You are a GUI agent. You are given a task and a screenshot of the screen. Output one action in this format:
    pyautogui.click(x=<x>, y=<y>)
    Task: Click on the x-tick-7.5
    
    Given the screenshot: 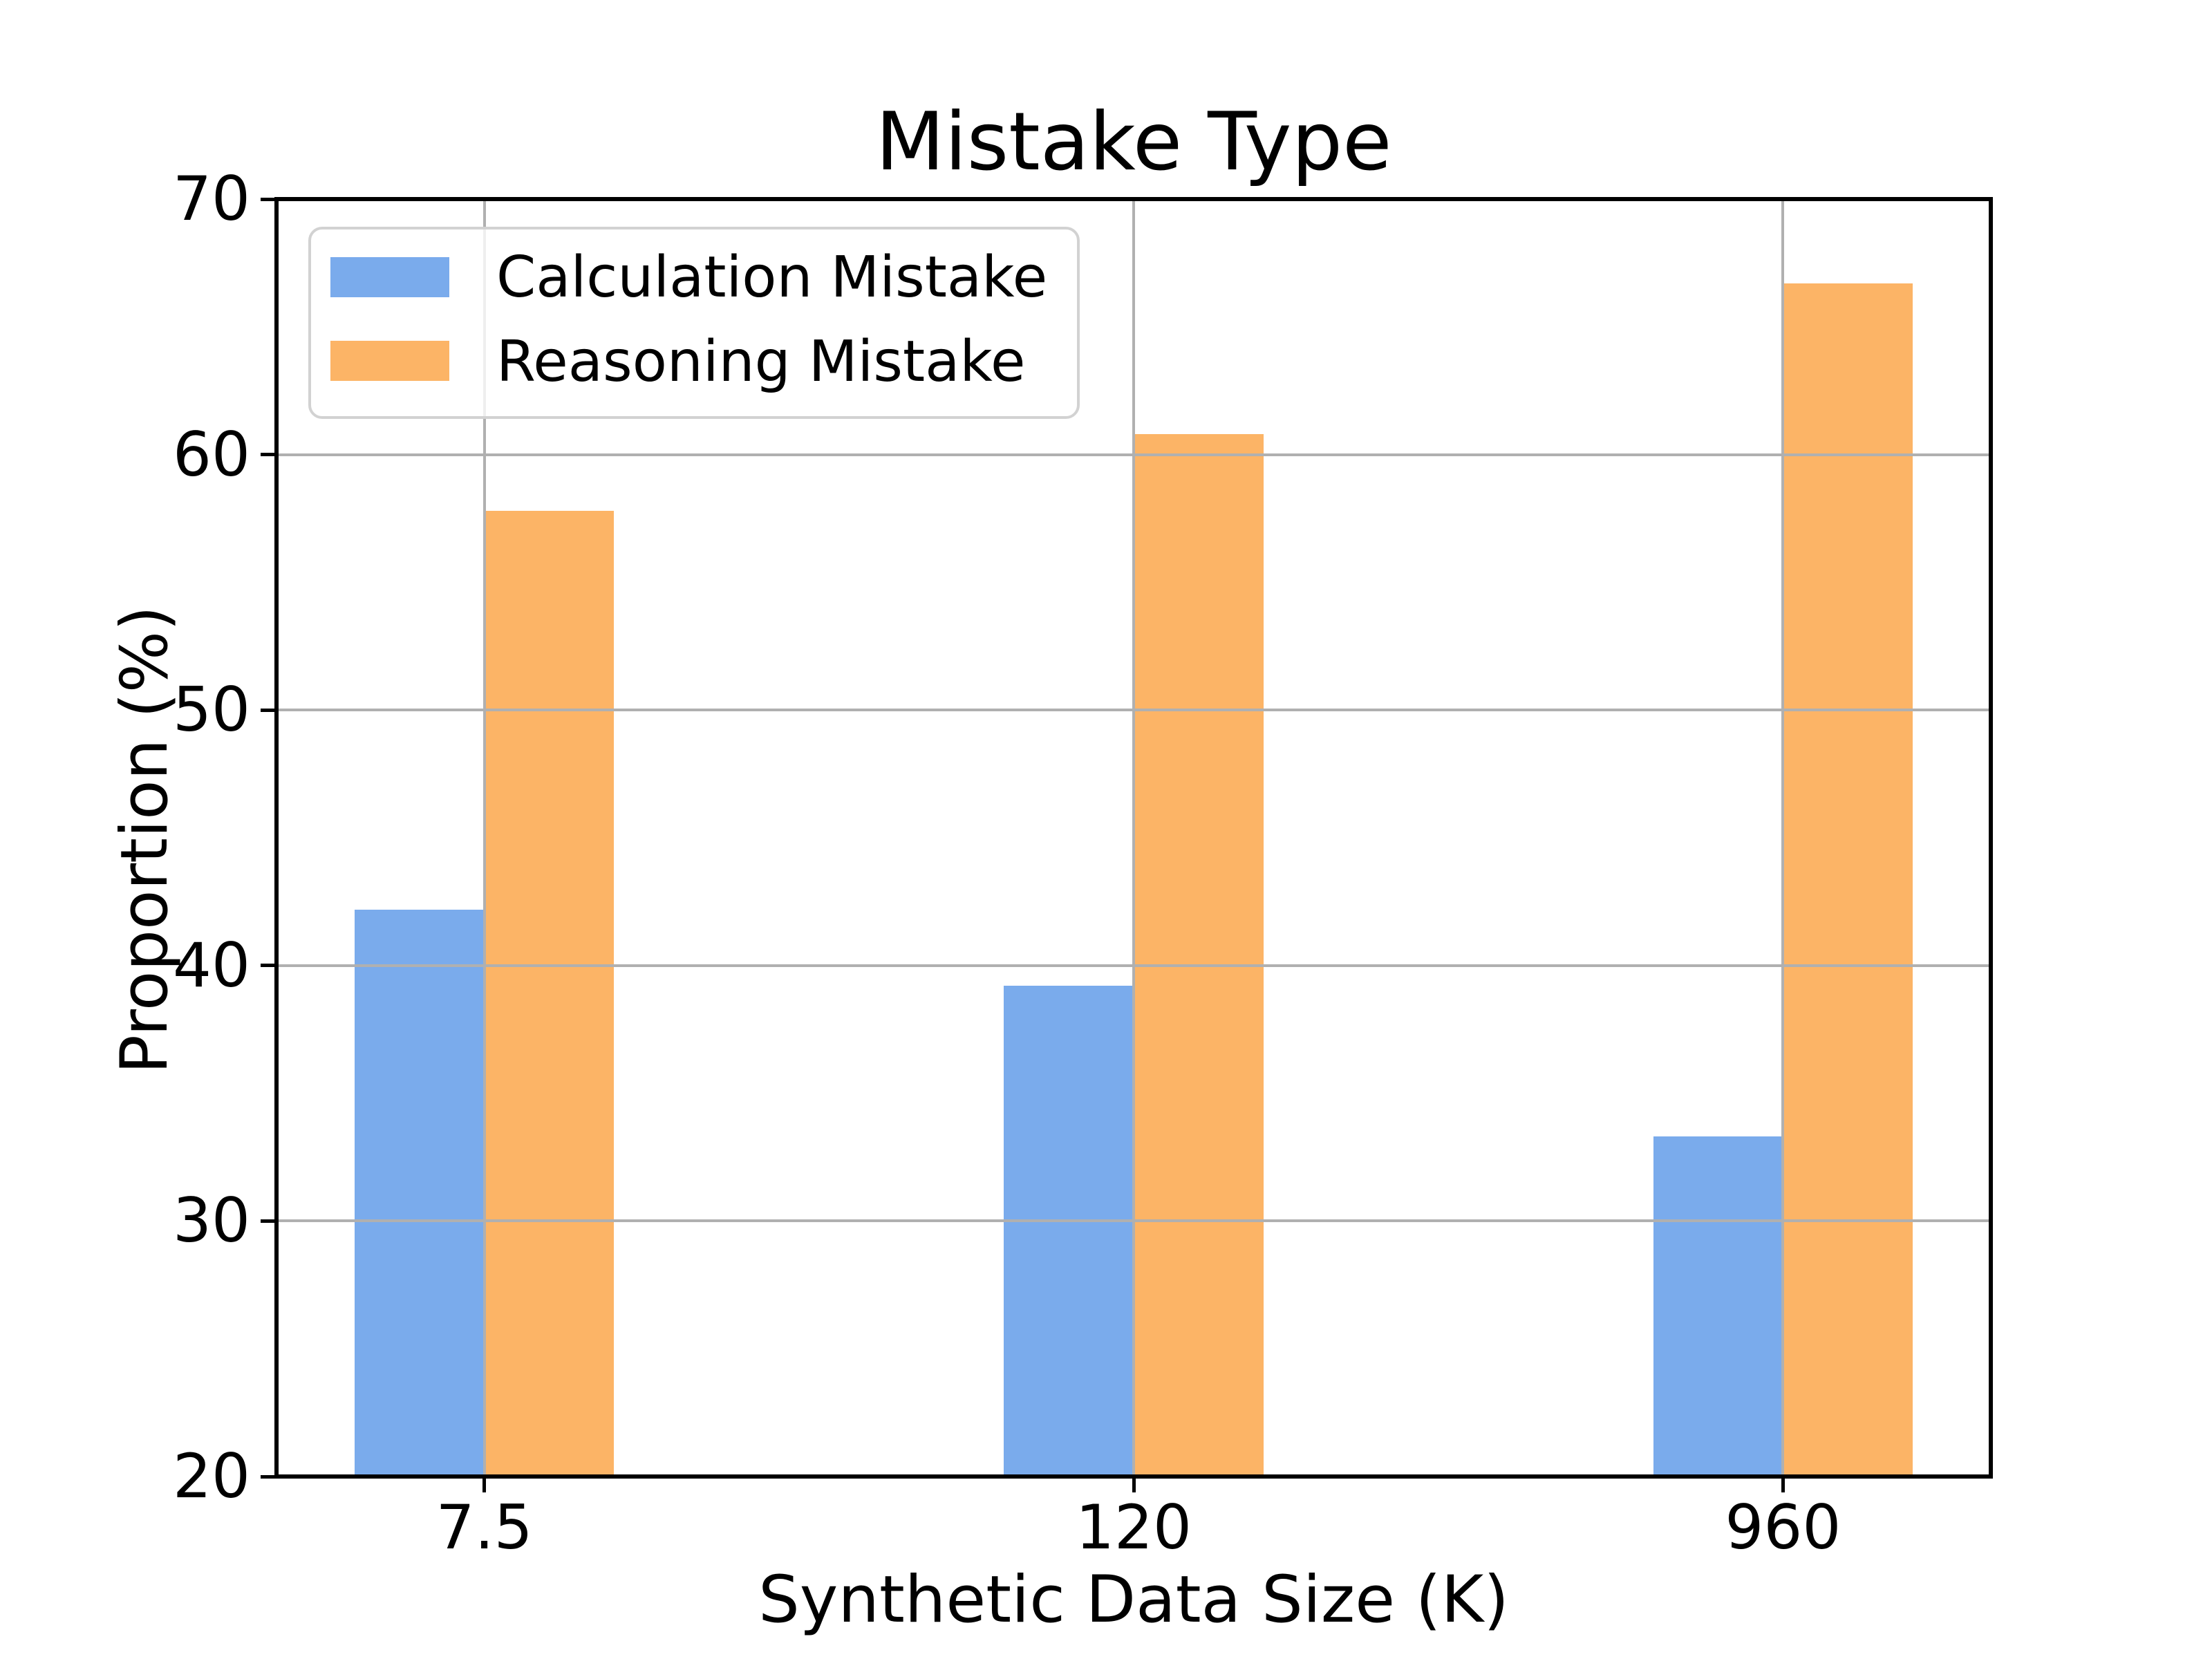 What is the action you would take?
    pyautogui.click(x=484, y=1485)
    